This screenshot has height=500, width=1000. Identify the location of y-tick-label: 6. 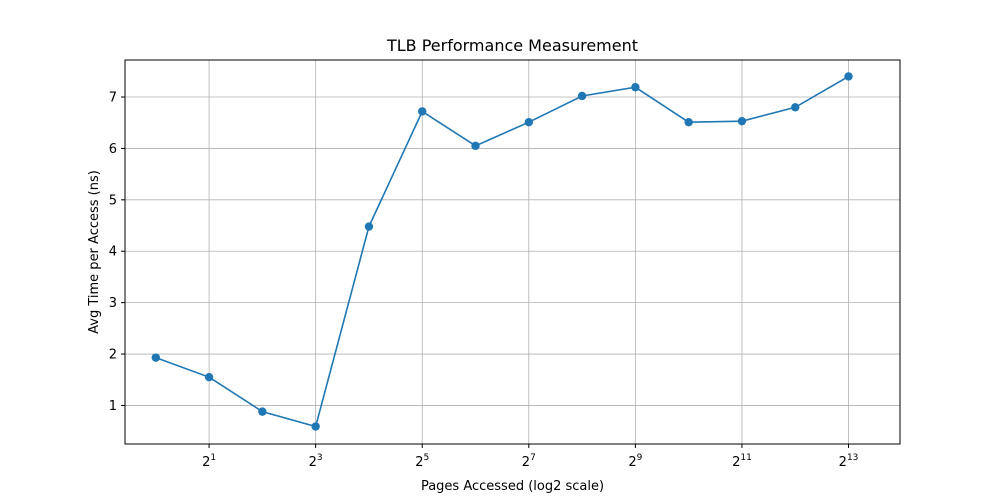
(113, 149).